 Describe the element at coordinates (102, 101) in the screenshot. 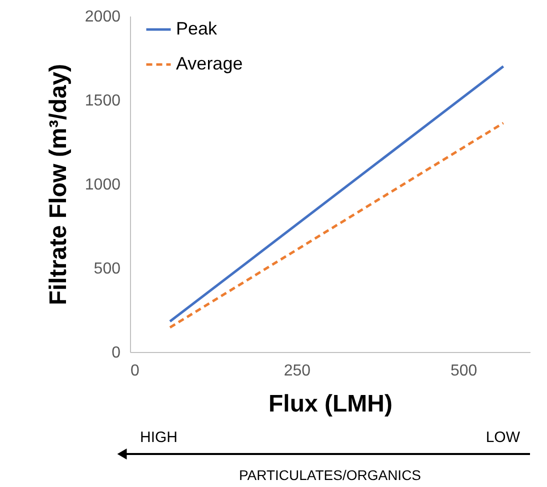

I see `y-tick-label: 1500` at that location.